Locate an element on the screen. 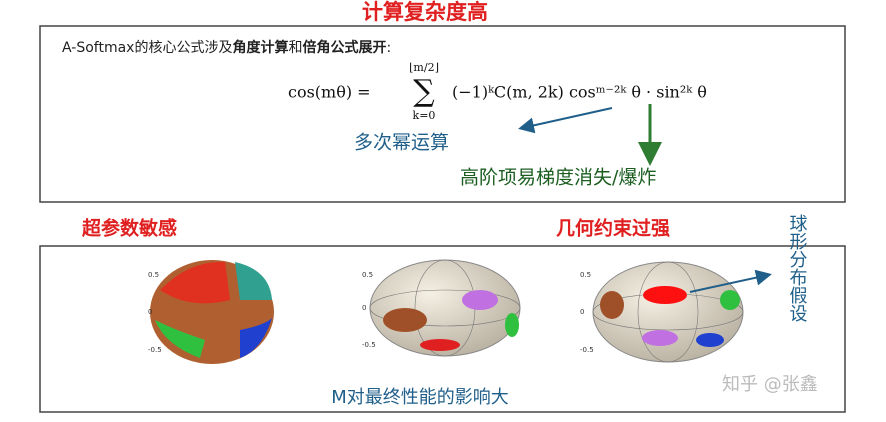 The image size is (886, 422). formula-lower: k=0 is located at coordinates (424, 115).